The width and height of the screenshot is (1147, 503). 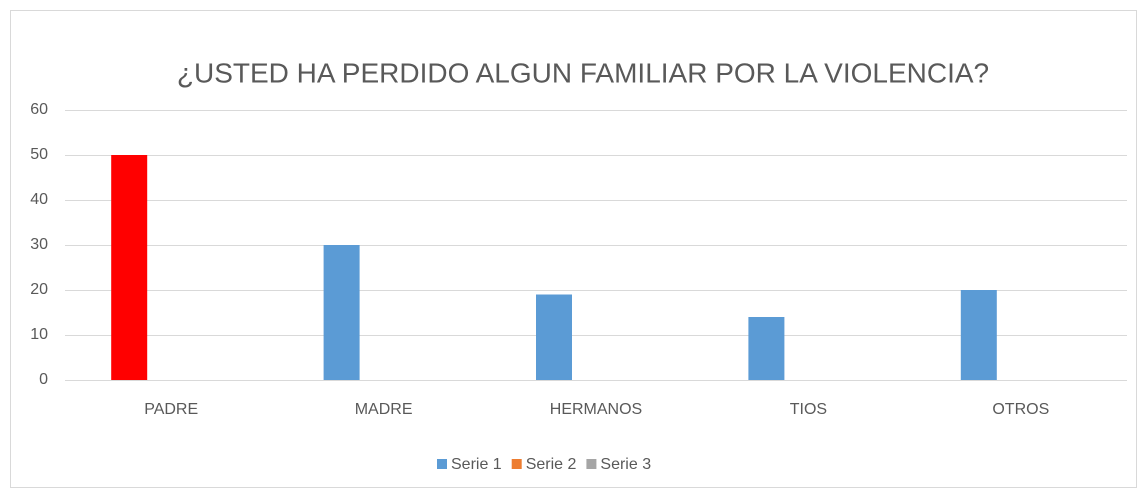 I want to click on legend-label: Serie 3, so click(x=625, y=464).